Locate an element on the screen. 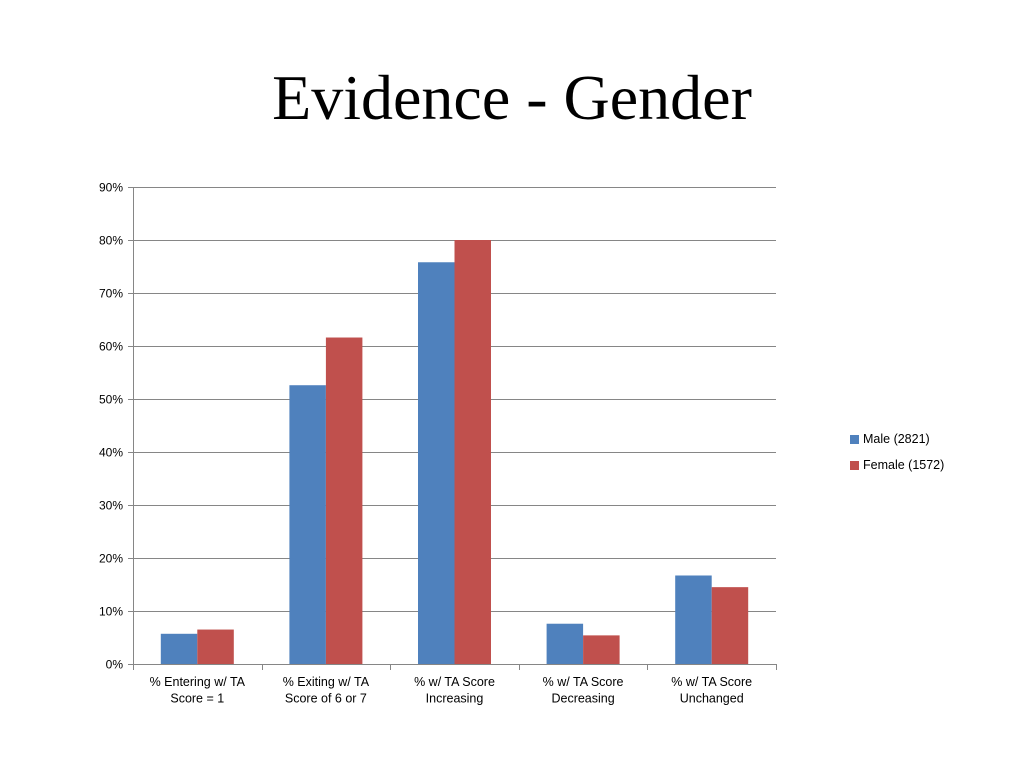  legend-label-female: Female (1572) is located at coordinates (904, 465).